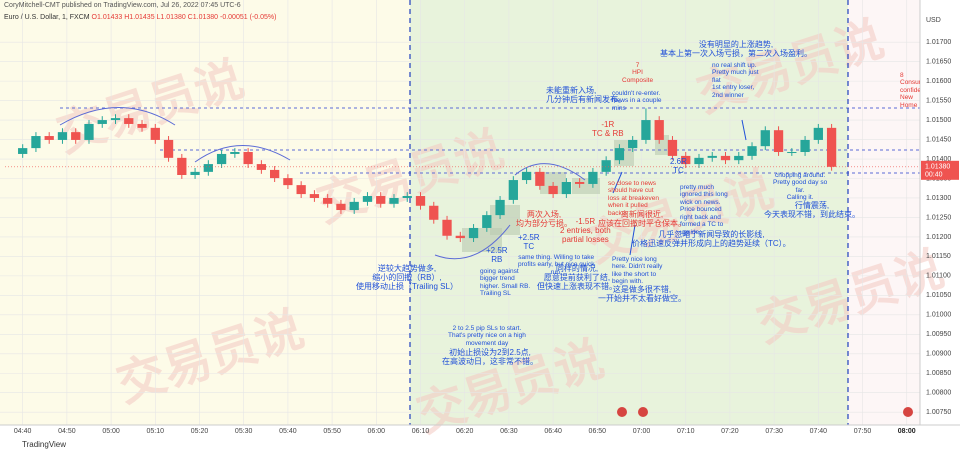 Image resolution: width=960 pixels, height=453 pixels. What do you see at coordinates (938, 354) in the screenshot?
I see `y-tick-label: 1.00900` at bounding box center [938, 354].